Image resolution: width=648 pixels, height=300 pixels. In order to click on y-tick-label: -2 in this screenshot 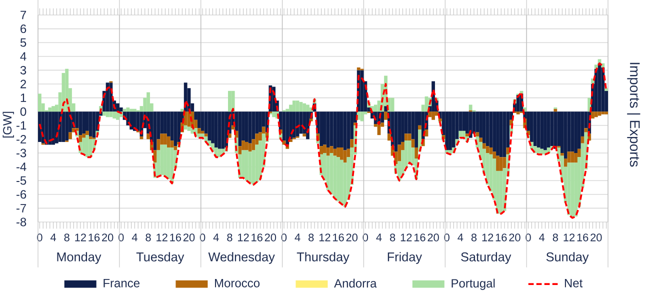, I will do `click(21, 139)`.